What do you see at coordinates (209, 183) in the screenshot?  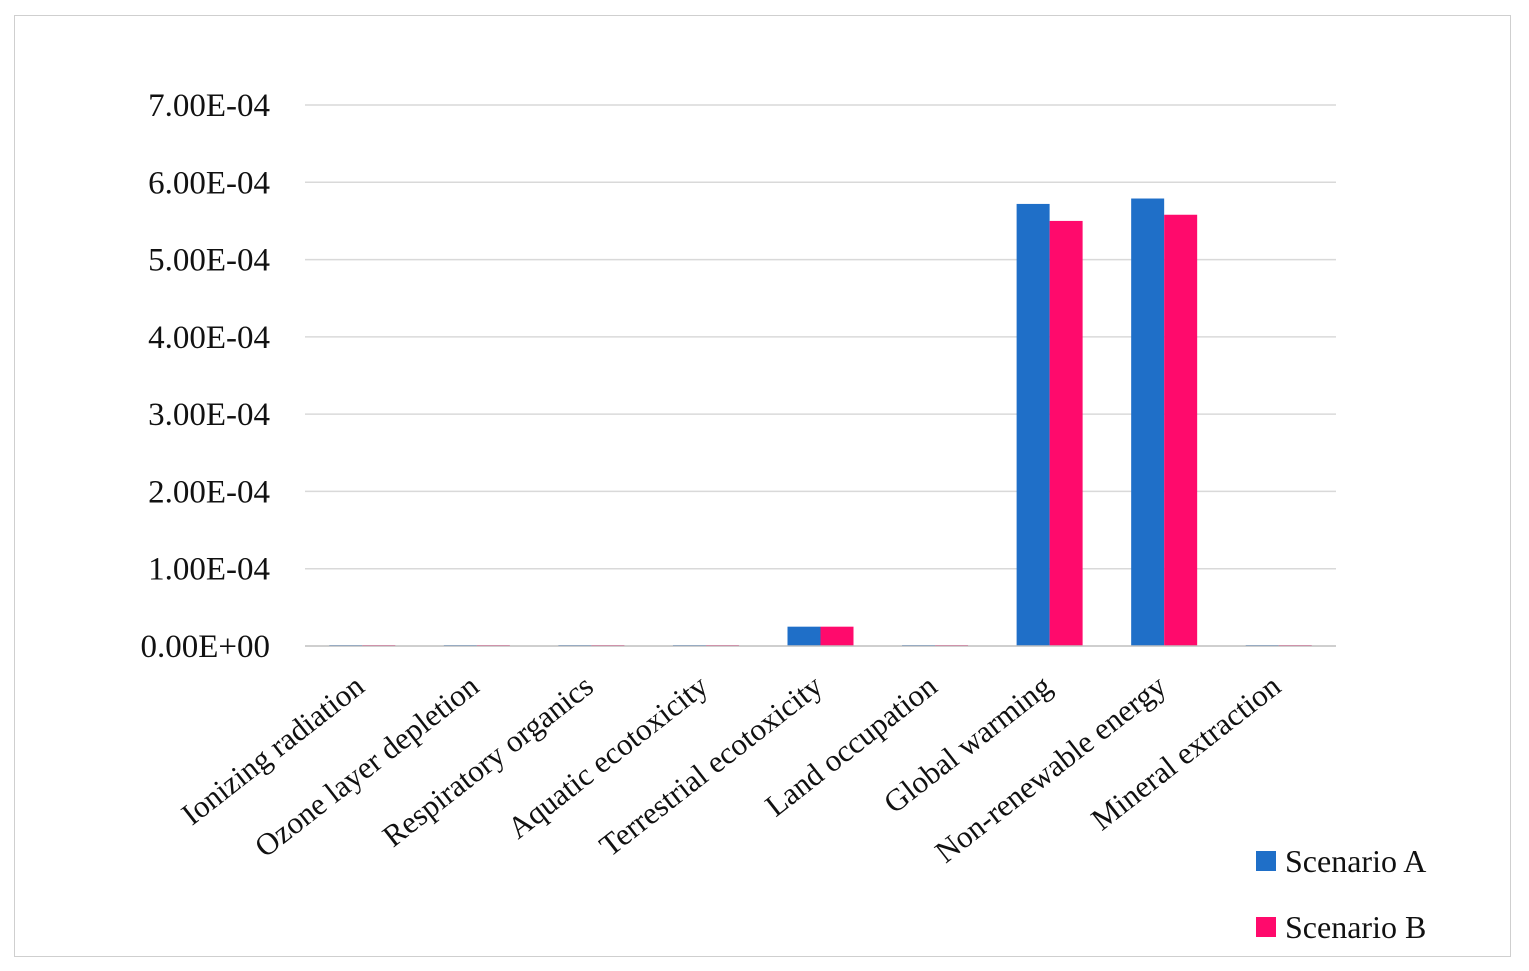 I see `y-tick-label: 6.00E-04` at bounding box center [209, 183].